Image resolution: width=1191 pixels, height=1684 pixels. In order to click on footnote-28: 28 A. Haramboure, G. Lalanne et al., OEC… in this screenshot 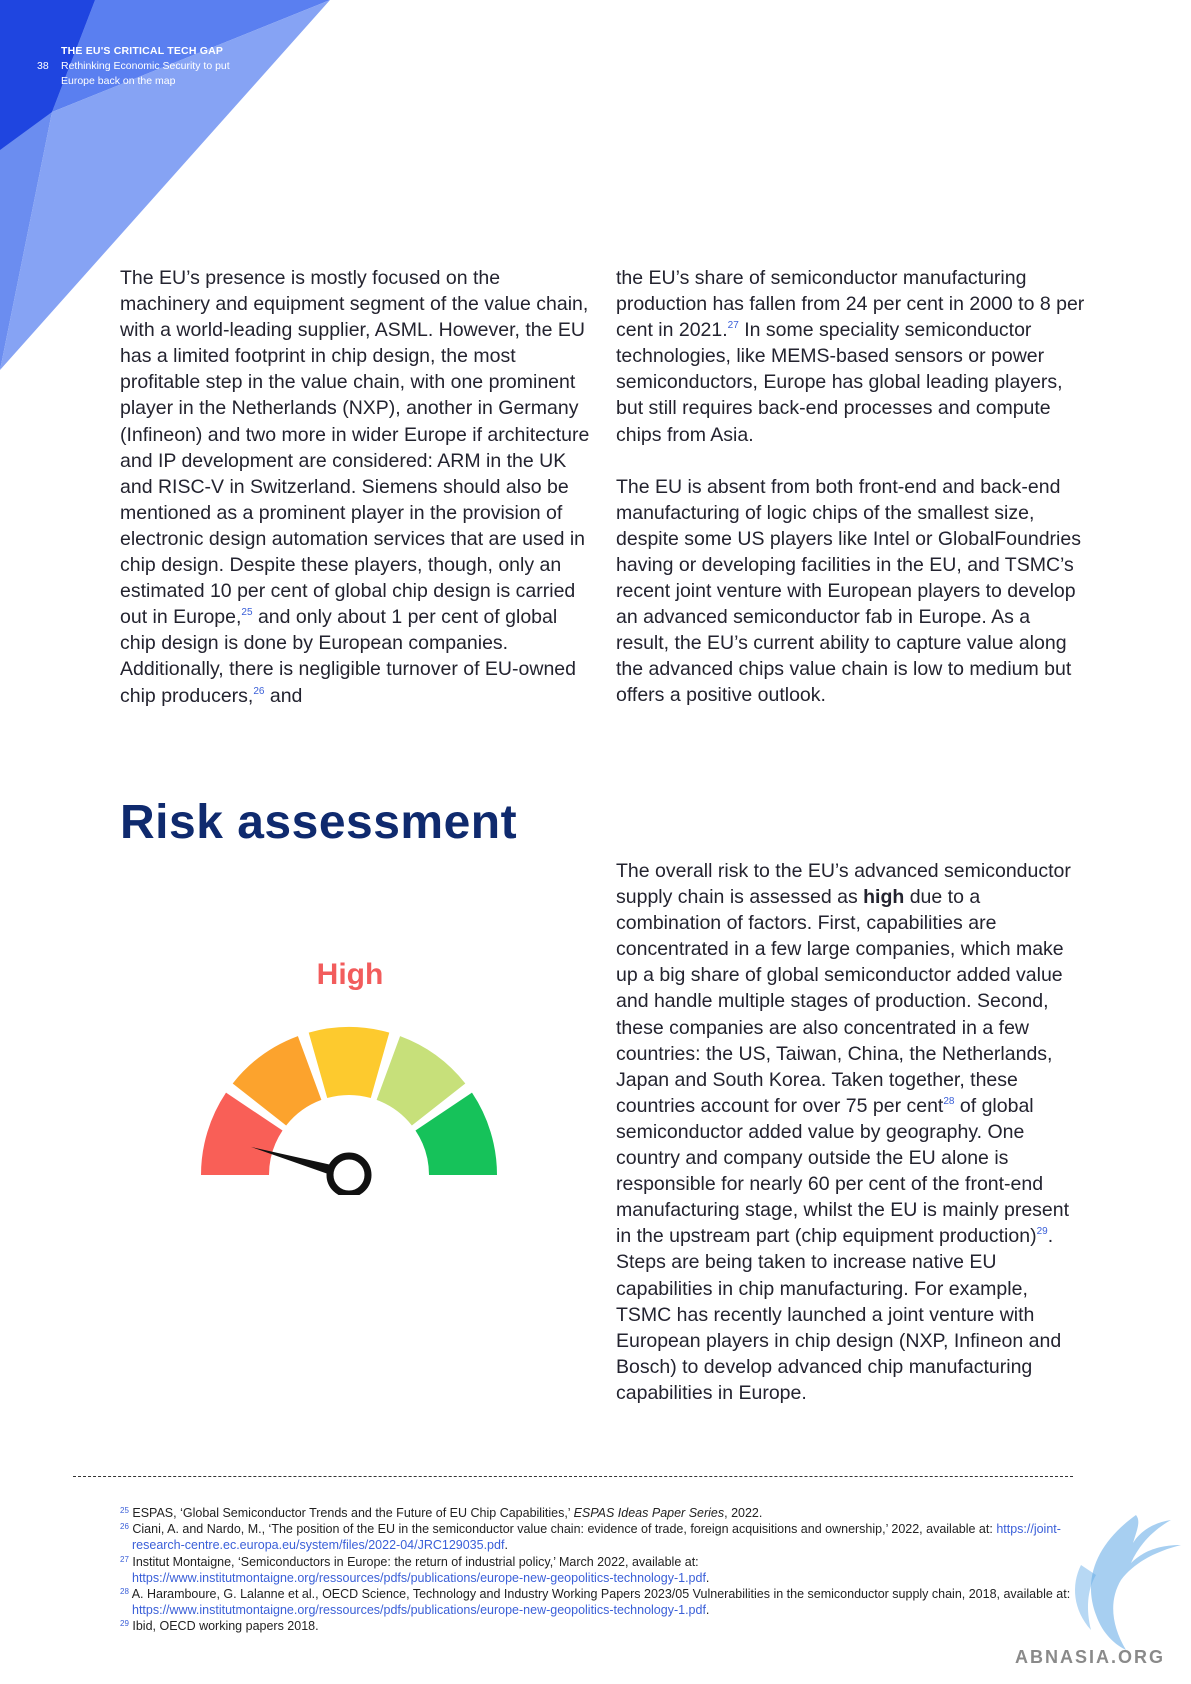, I will do `click(595, 1602)`.